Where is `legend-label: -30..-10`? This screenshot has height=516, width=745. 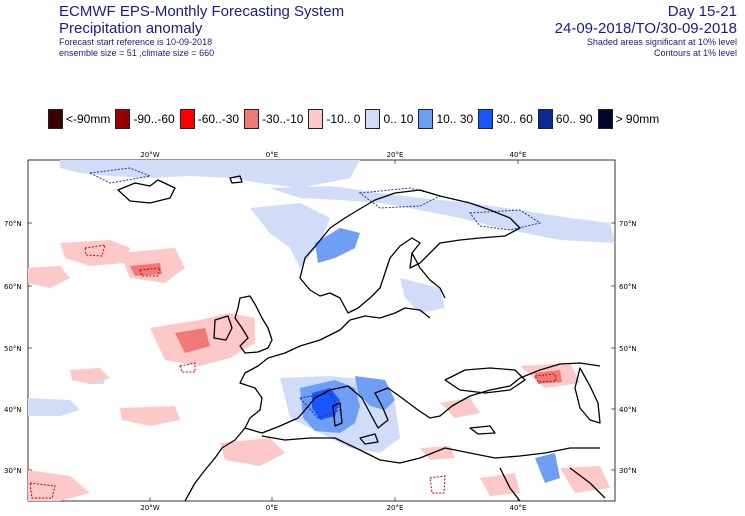 legend-label: -30..-10 is located at coordinates (283, 119).